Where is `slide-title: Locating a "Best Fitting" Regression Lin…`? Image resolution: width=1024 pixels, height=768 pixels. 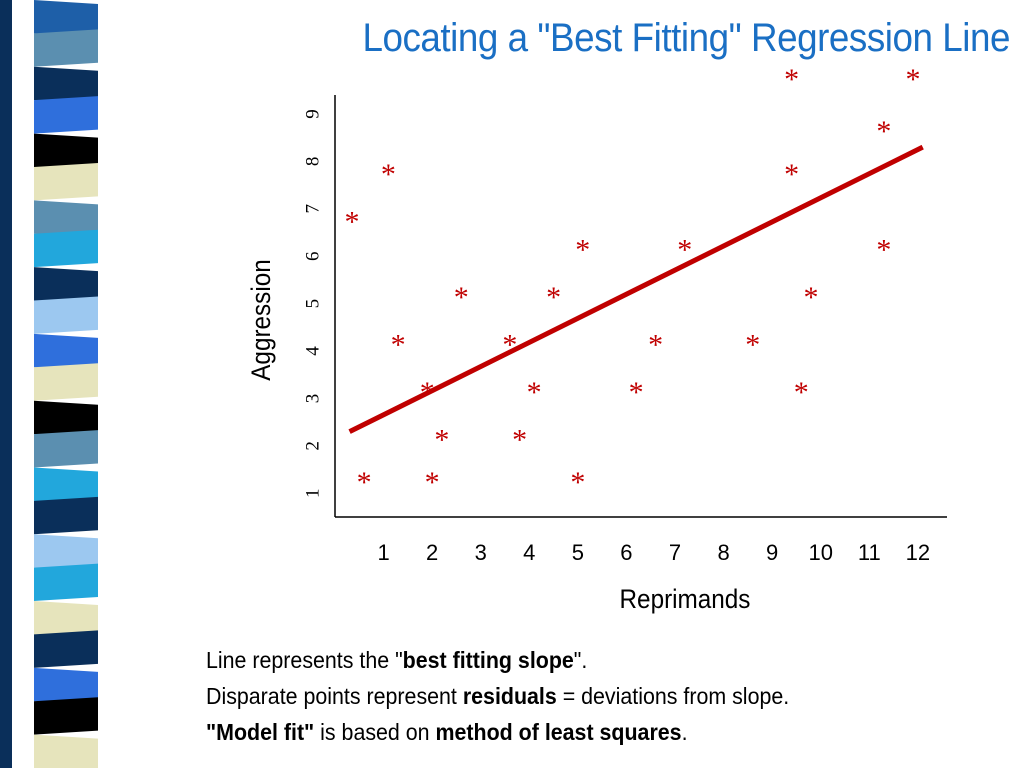 slide-title: Locating a "Best Fitting" Regression Lin… is located at coordinates (686, 38).